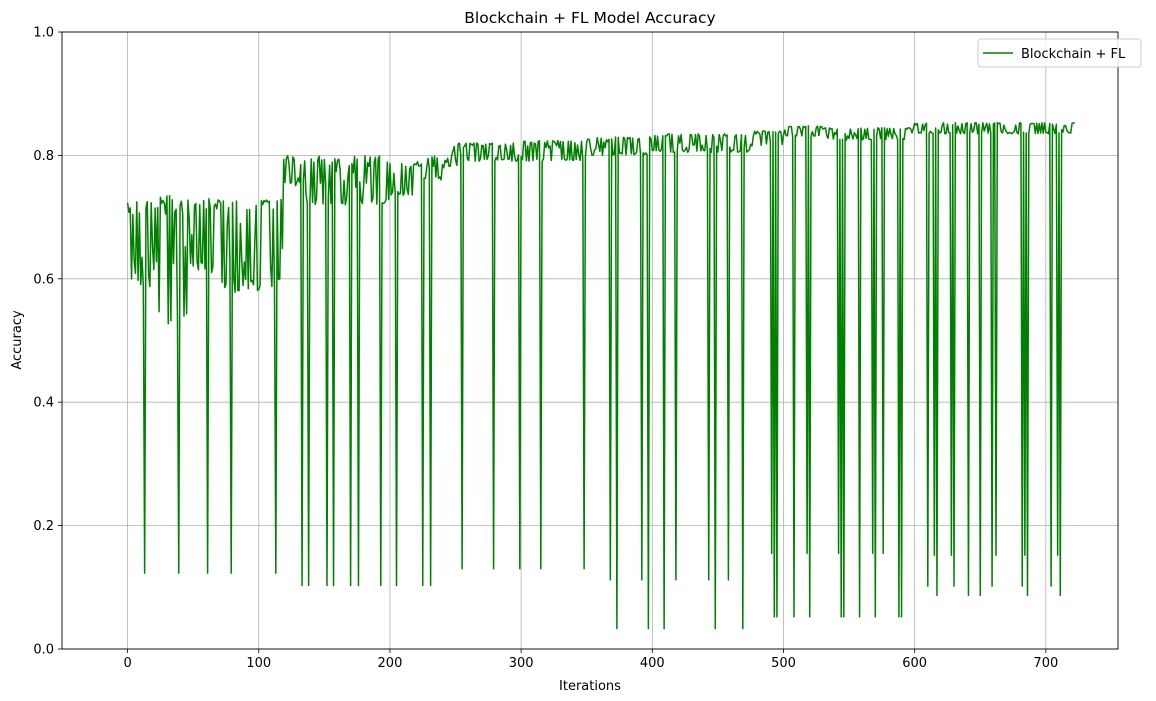 The width and height of the screenshot is (1156, 701). What do you see at coordinates (1073, 54) in the screenshot?
I see `legend-label: Blockchain + FL` at bounding box center [1073, 54].